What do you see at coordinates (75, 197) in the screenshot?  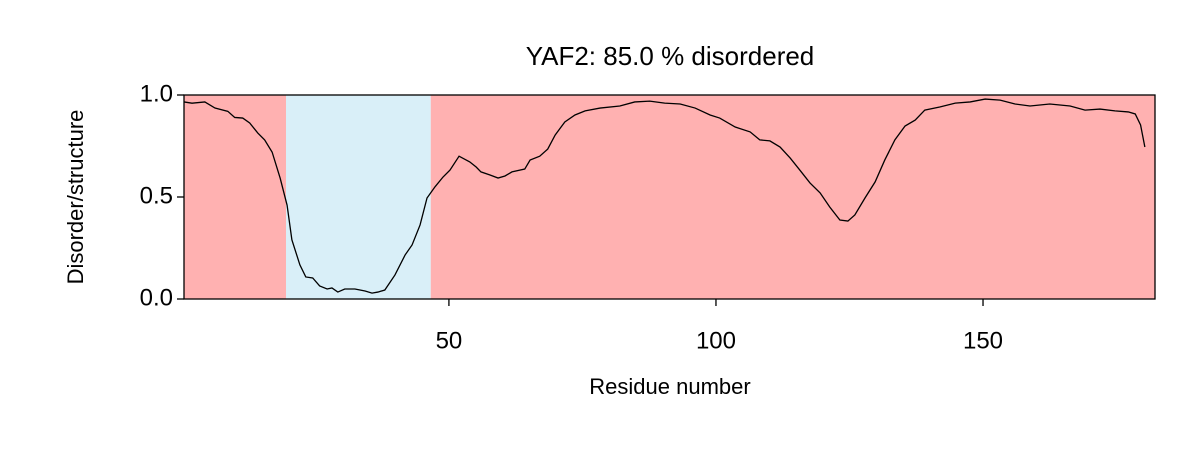 I see `y-axis-label: Disorder/structure` at bounding box center [75, 197].